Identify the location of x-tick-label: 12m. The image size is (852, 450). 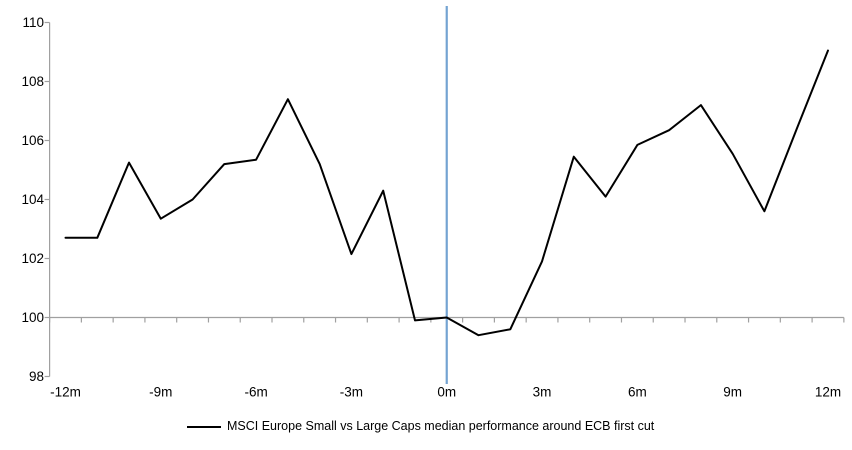
(828, 392).